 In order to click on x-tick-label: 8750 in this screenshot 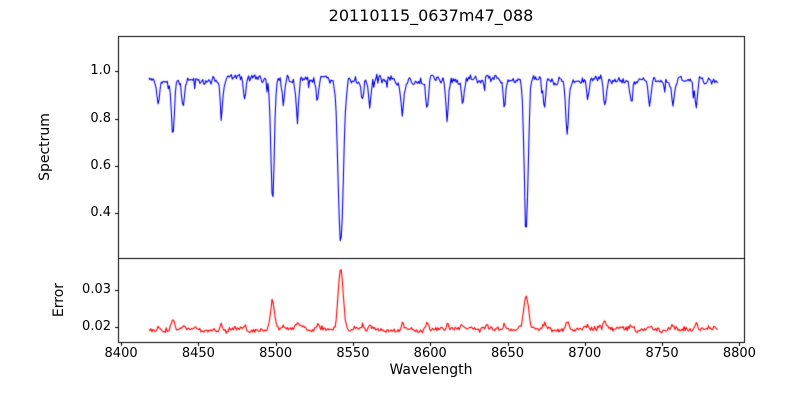, I will do `click(662, 353)`.